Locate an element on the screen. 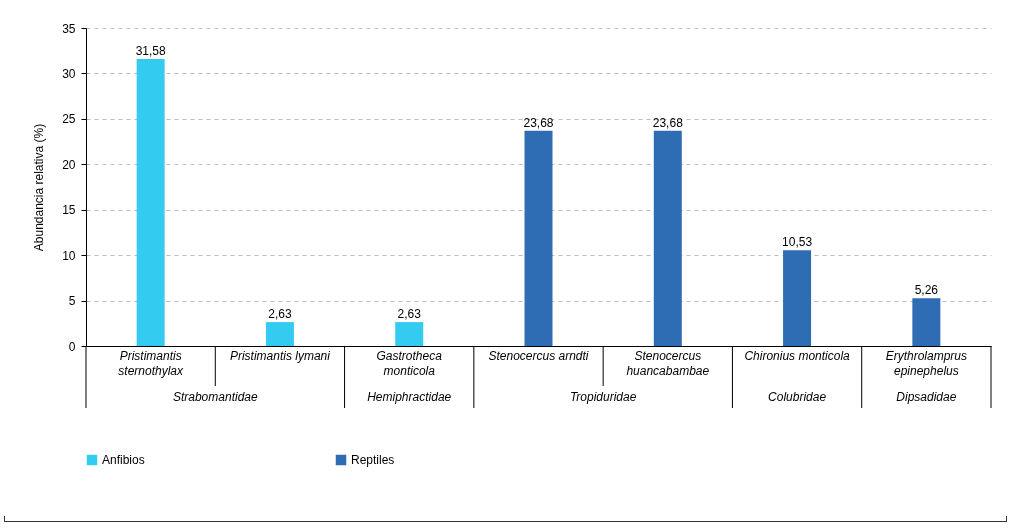 The image size is (1015, 528). data-label: 10,53 is located at coordinates (797, 242).